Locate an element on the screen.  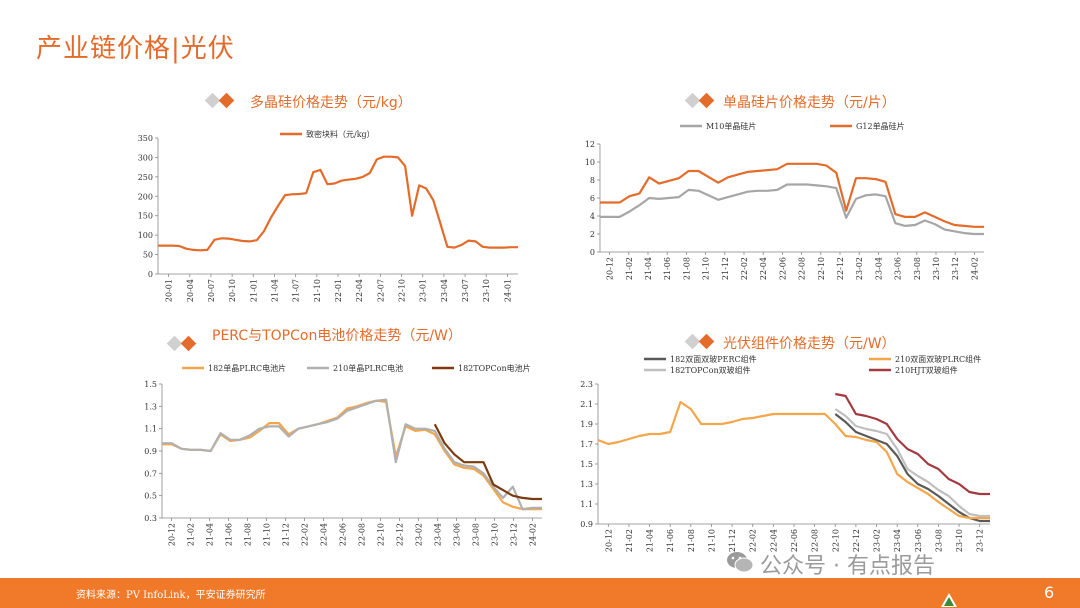
y-tick-label: 0.5 is located at coordinates (150, 496).